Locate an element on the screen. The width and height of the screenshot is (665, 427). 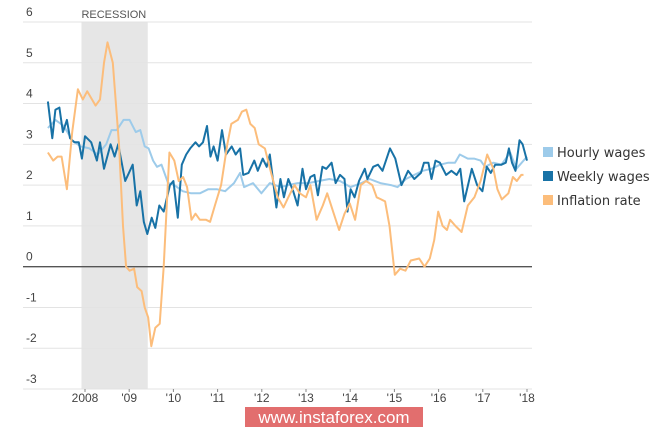
y-tick-label: -3 is located at coordinates (31, 379).